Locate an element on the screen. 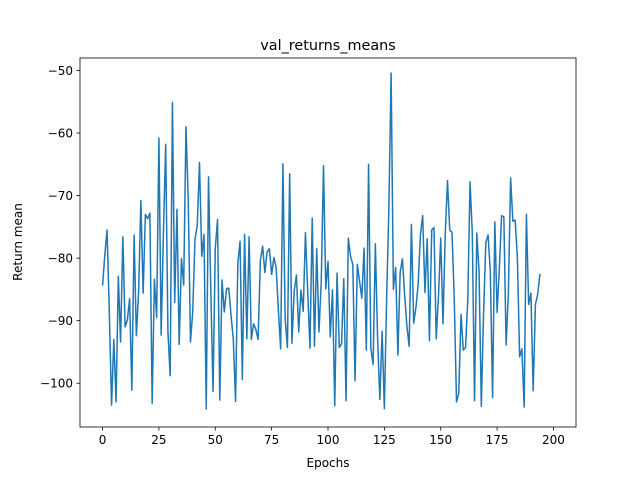 The image size is (640, 480). x-axis: 0 25 50 75 100 125 150 175 200 is located at coordinates (332, 437).